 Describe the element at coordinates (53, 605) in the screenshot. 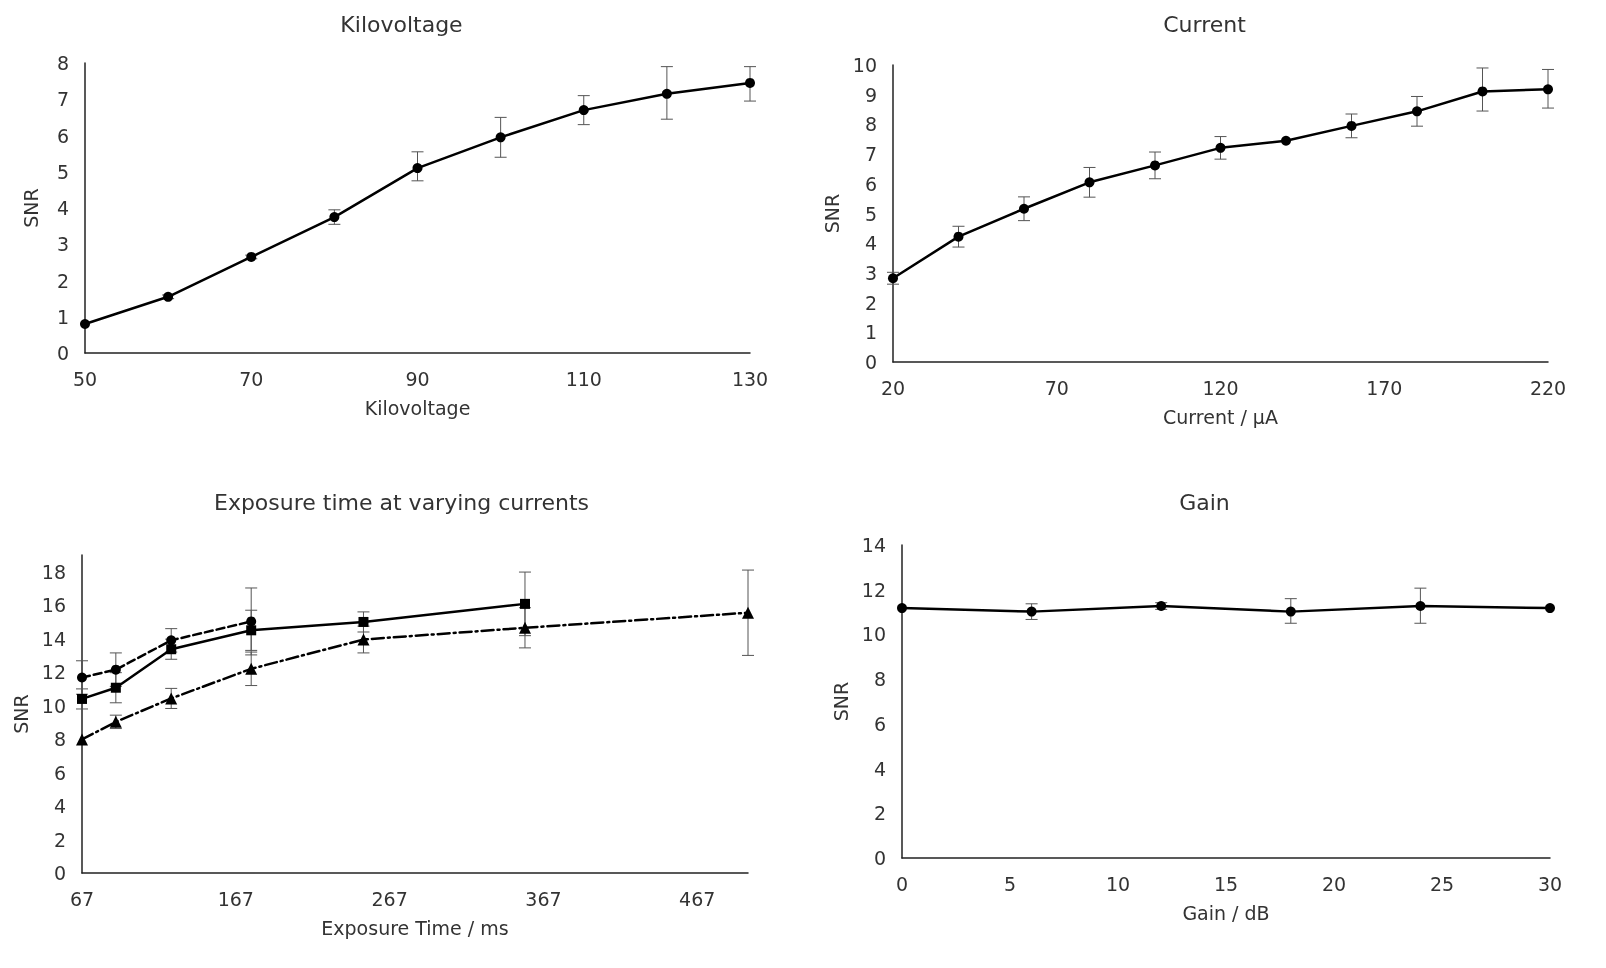

I see `y-tick-label: 16` at that location.